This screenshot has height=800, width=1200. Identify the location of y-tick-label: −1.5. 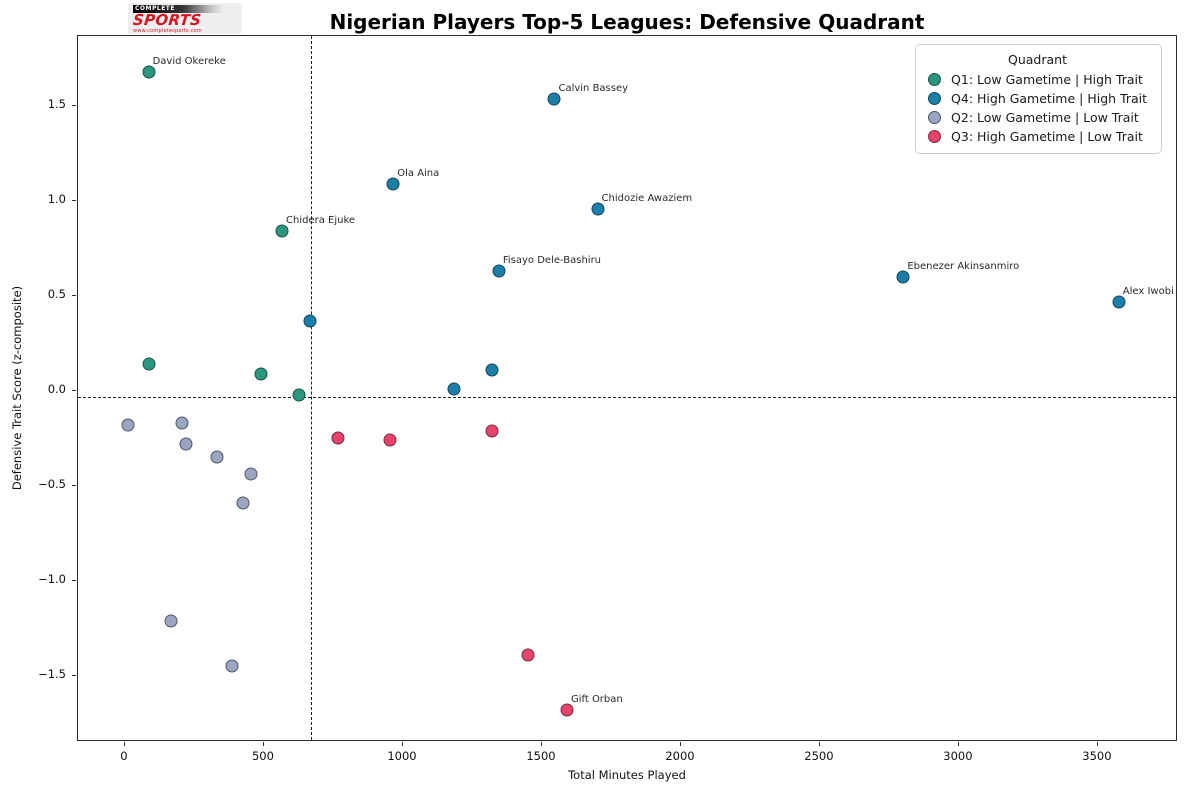
(52, 673).